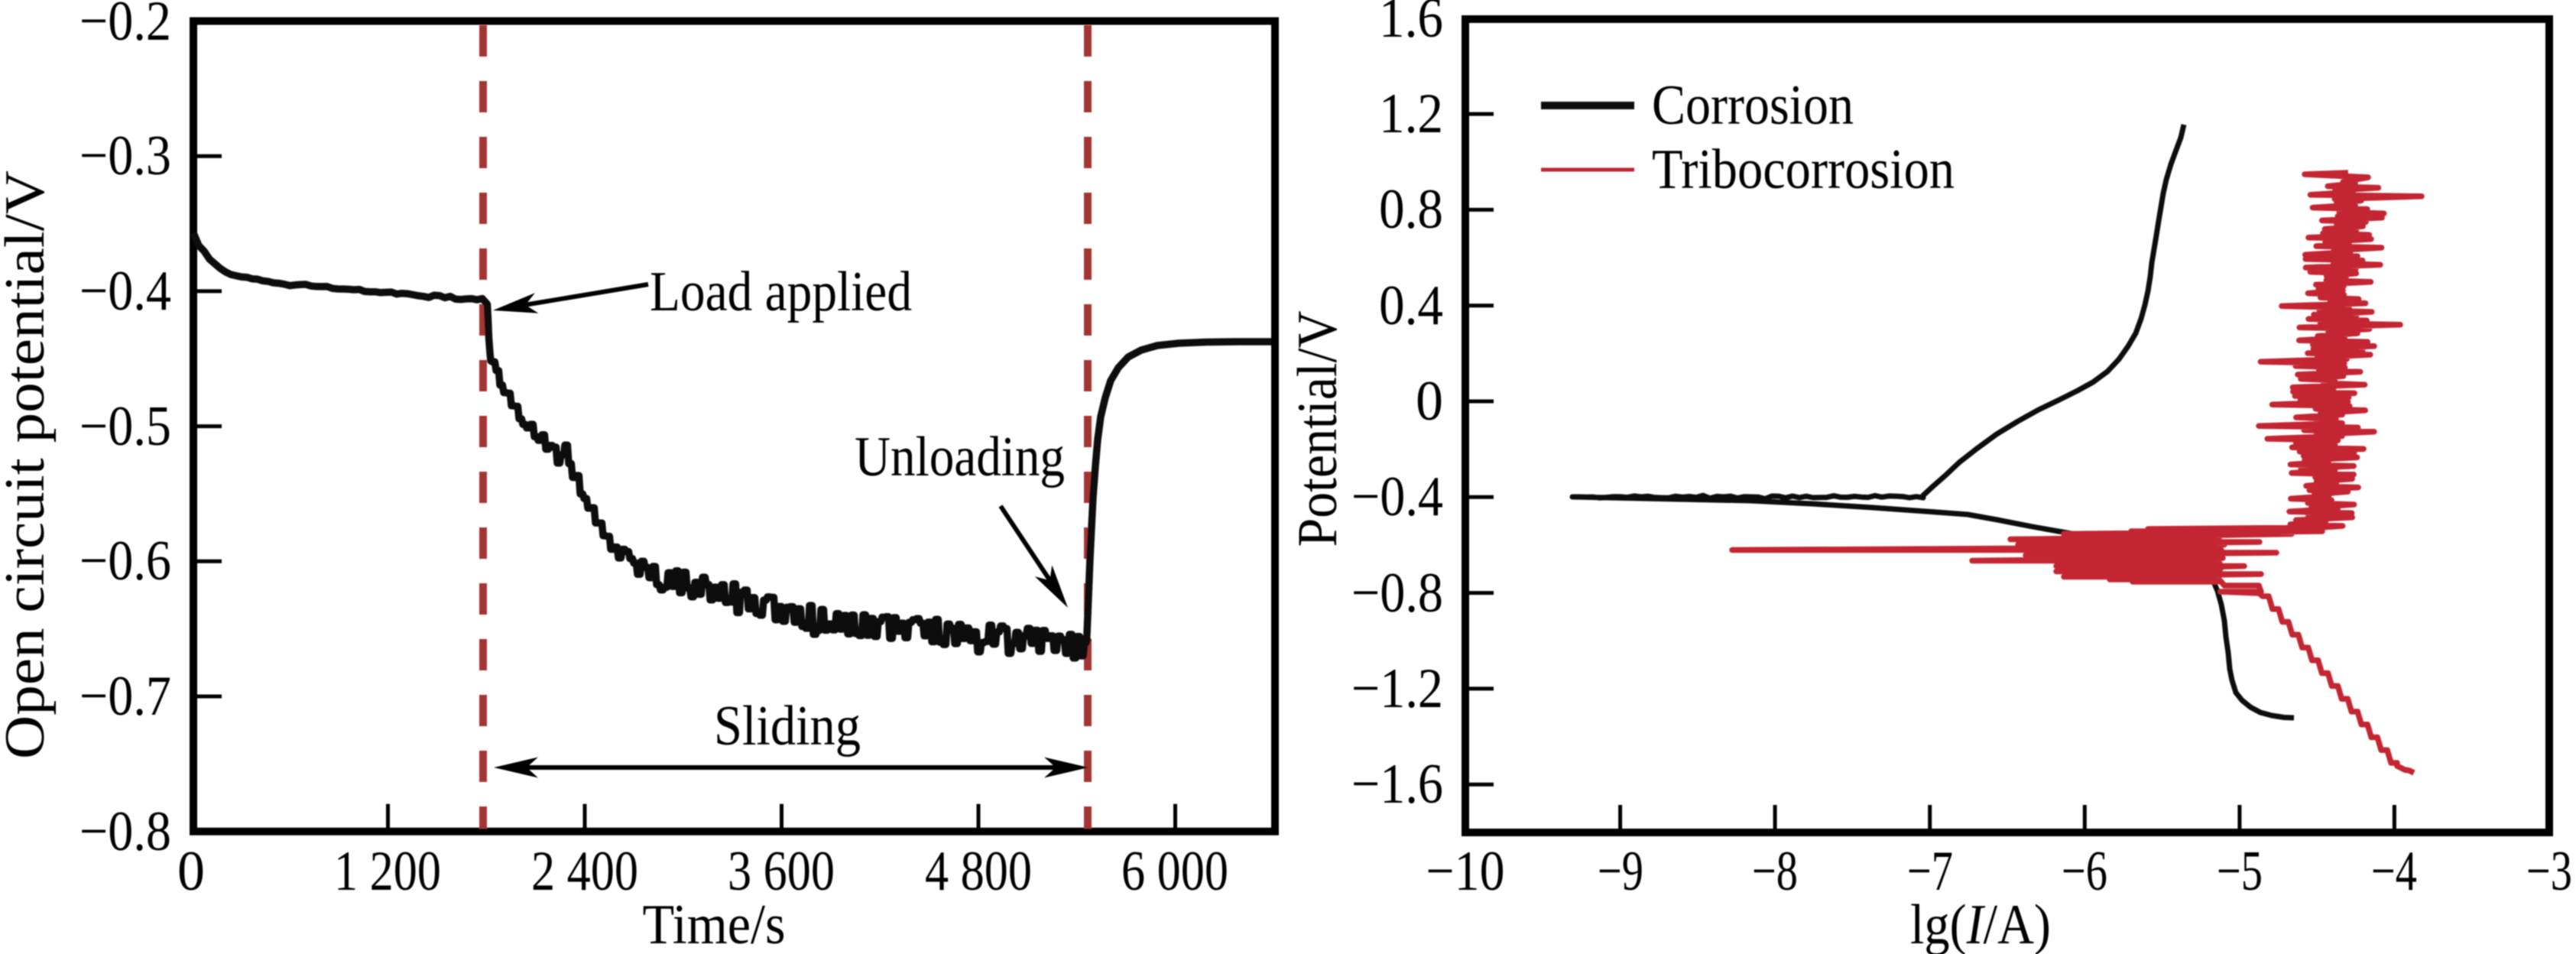  Describe the element at coordinates (1397, 688) in the screenshot. I see `svg-text: −1.2` at that location.